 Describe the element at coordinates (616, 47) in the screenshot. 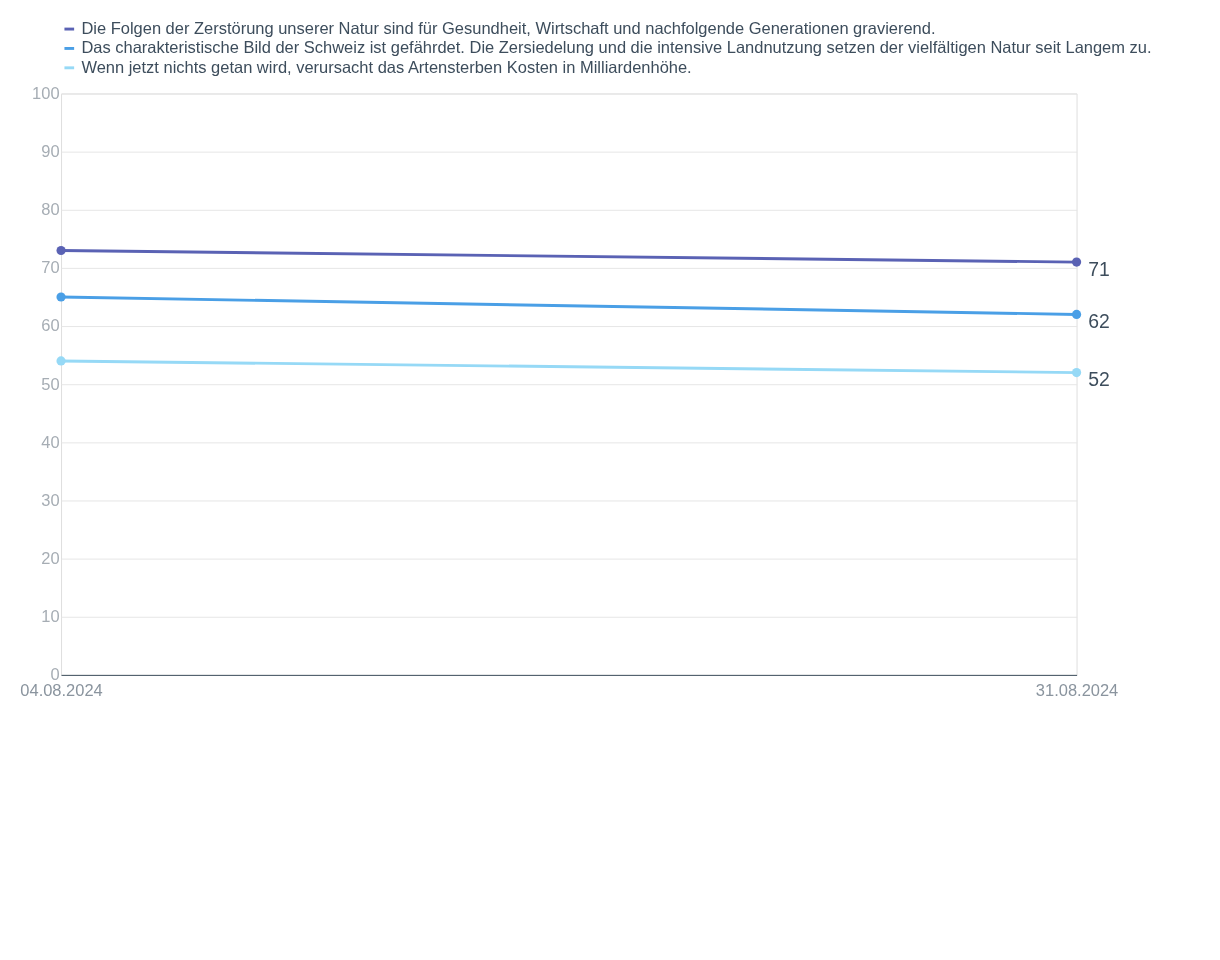

I see `legend-label: Das charakteristische Bild der Schweiz ist gefährdet. Die Zersiedelung und die intensive Landnutzung setzen der vielfältigen Natur seit Langem zu.` at that location.